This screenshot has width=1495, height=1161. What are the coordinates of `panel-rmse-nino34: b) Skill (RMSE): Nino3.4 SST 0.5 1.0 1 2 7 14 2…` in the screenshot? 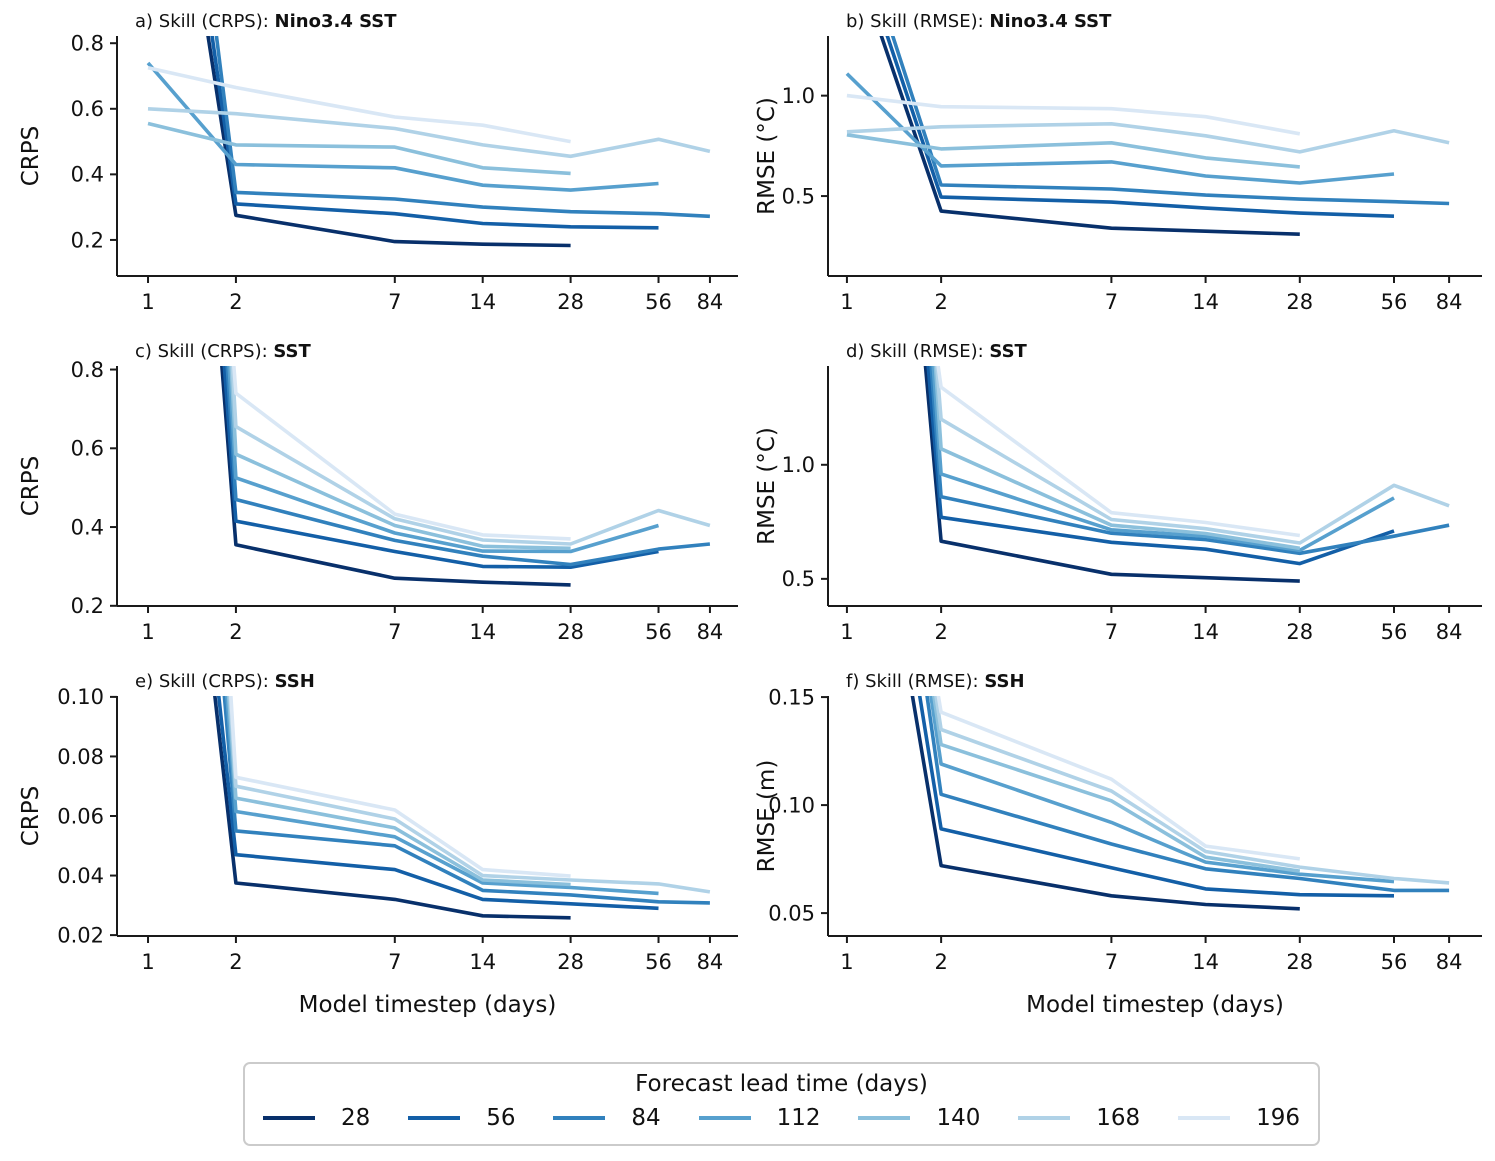 It's located at (1121, 167).